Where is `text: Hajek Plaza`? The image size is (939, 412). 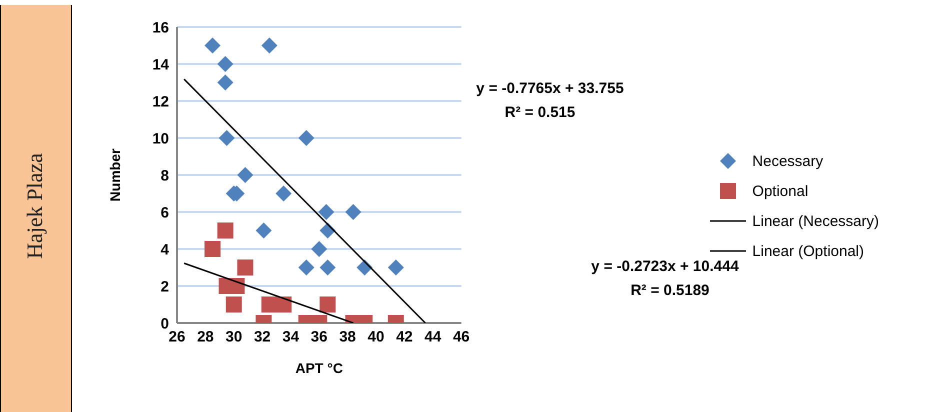
text: Hajek Plaza is located at coordinates (35, 206).